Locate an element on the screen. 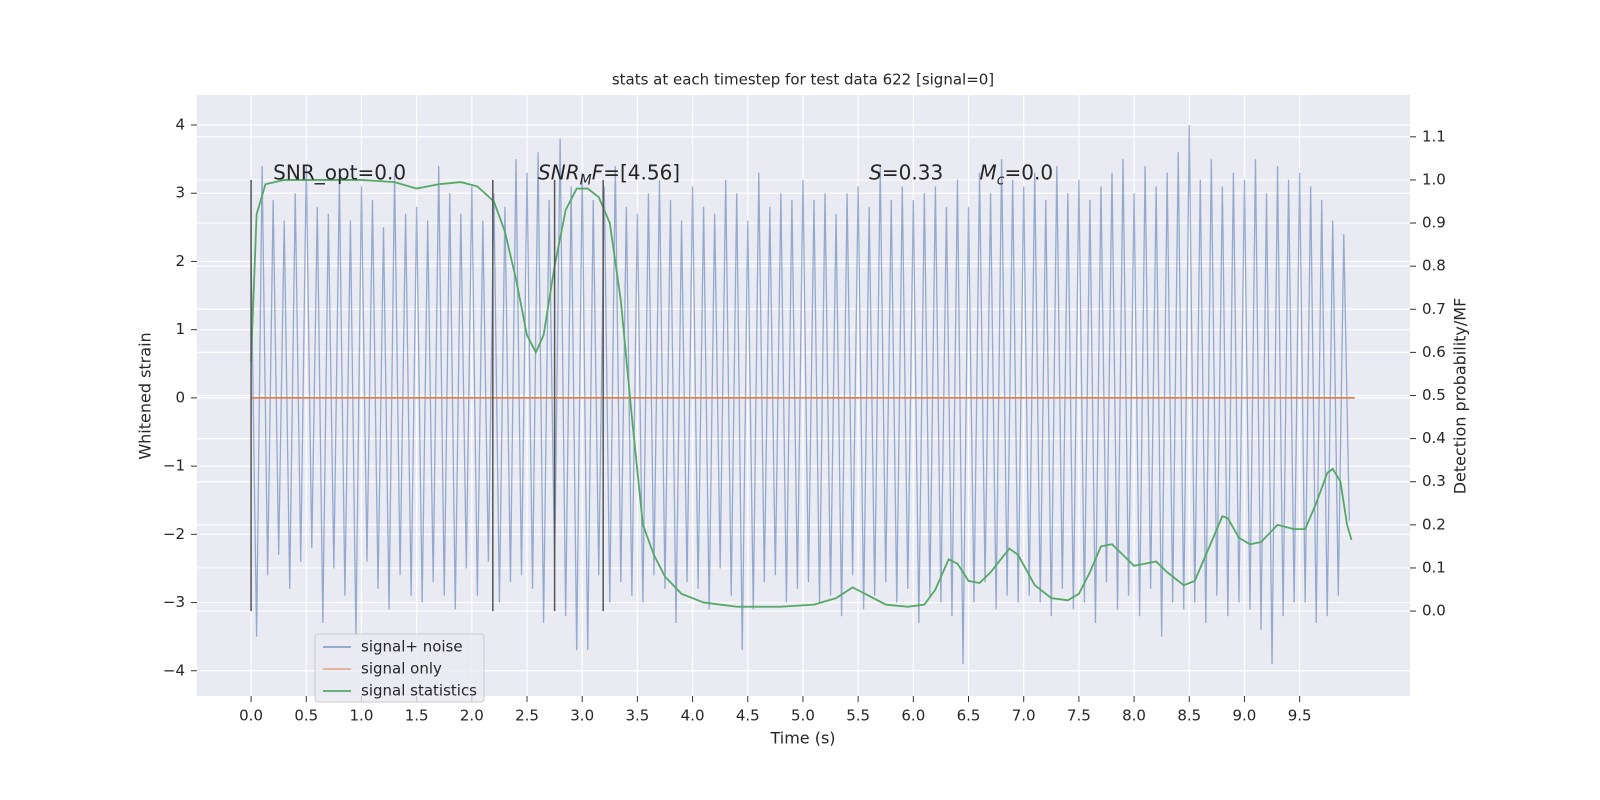 This screenshot has height=800, width=1600. y2-tick-label: 1.1 is located at coordinates (1434, 136).